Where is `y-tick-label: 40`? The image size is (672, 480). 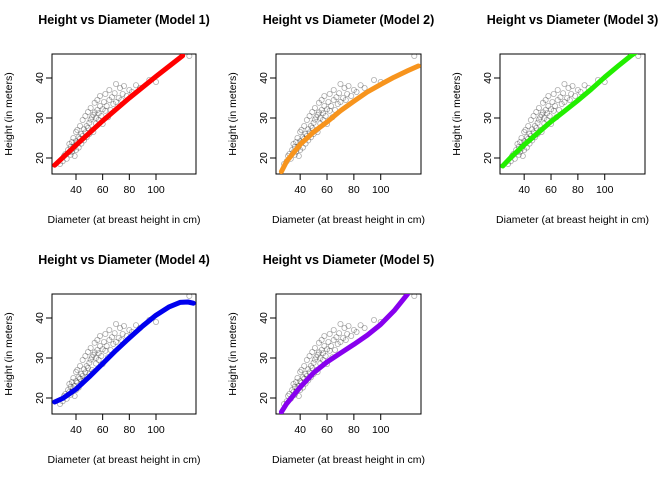 y-tick-label: 40 is located at coordinates (488, 78).